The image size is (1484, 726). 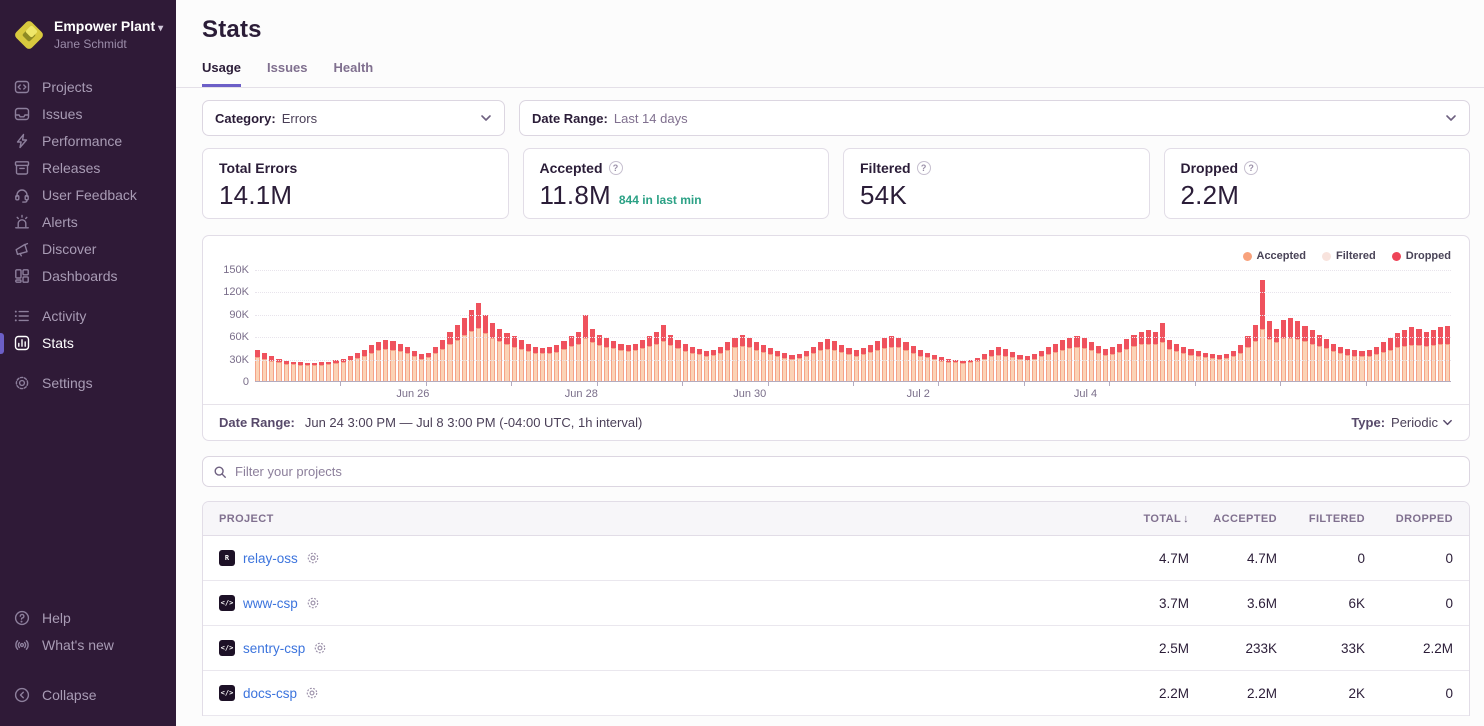 I want to click on sidebar-item-stats: Stats, so click(x=88, y=343).